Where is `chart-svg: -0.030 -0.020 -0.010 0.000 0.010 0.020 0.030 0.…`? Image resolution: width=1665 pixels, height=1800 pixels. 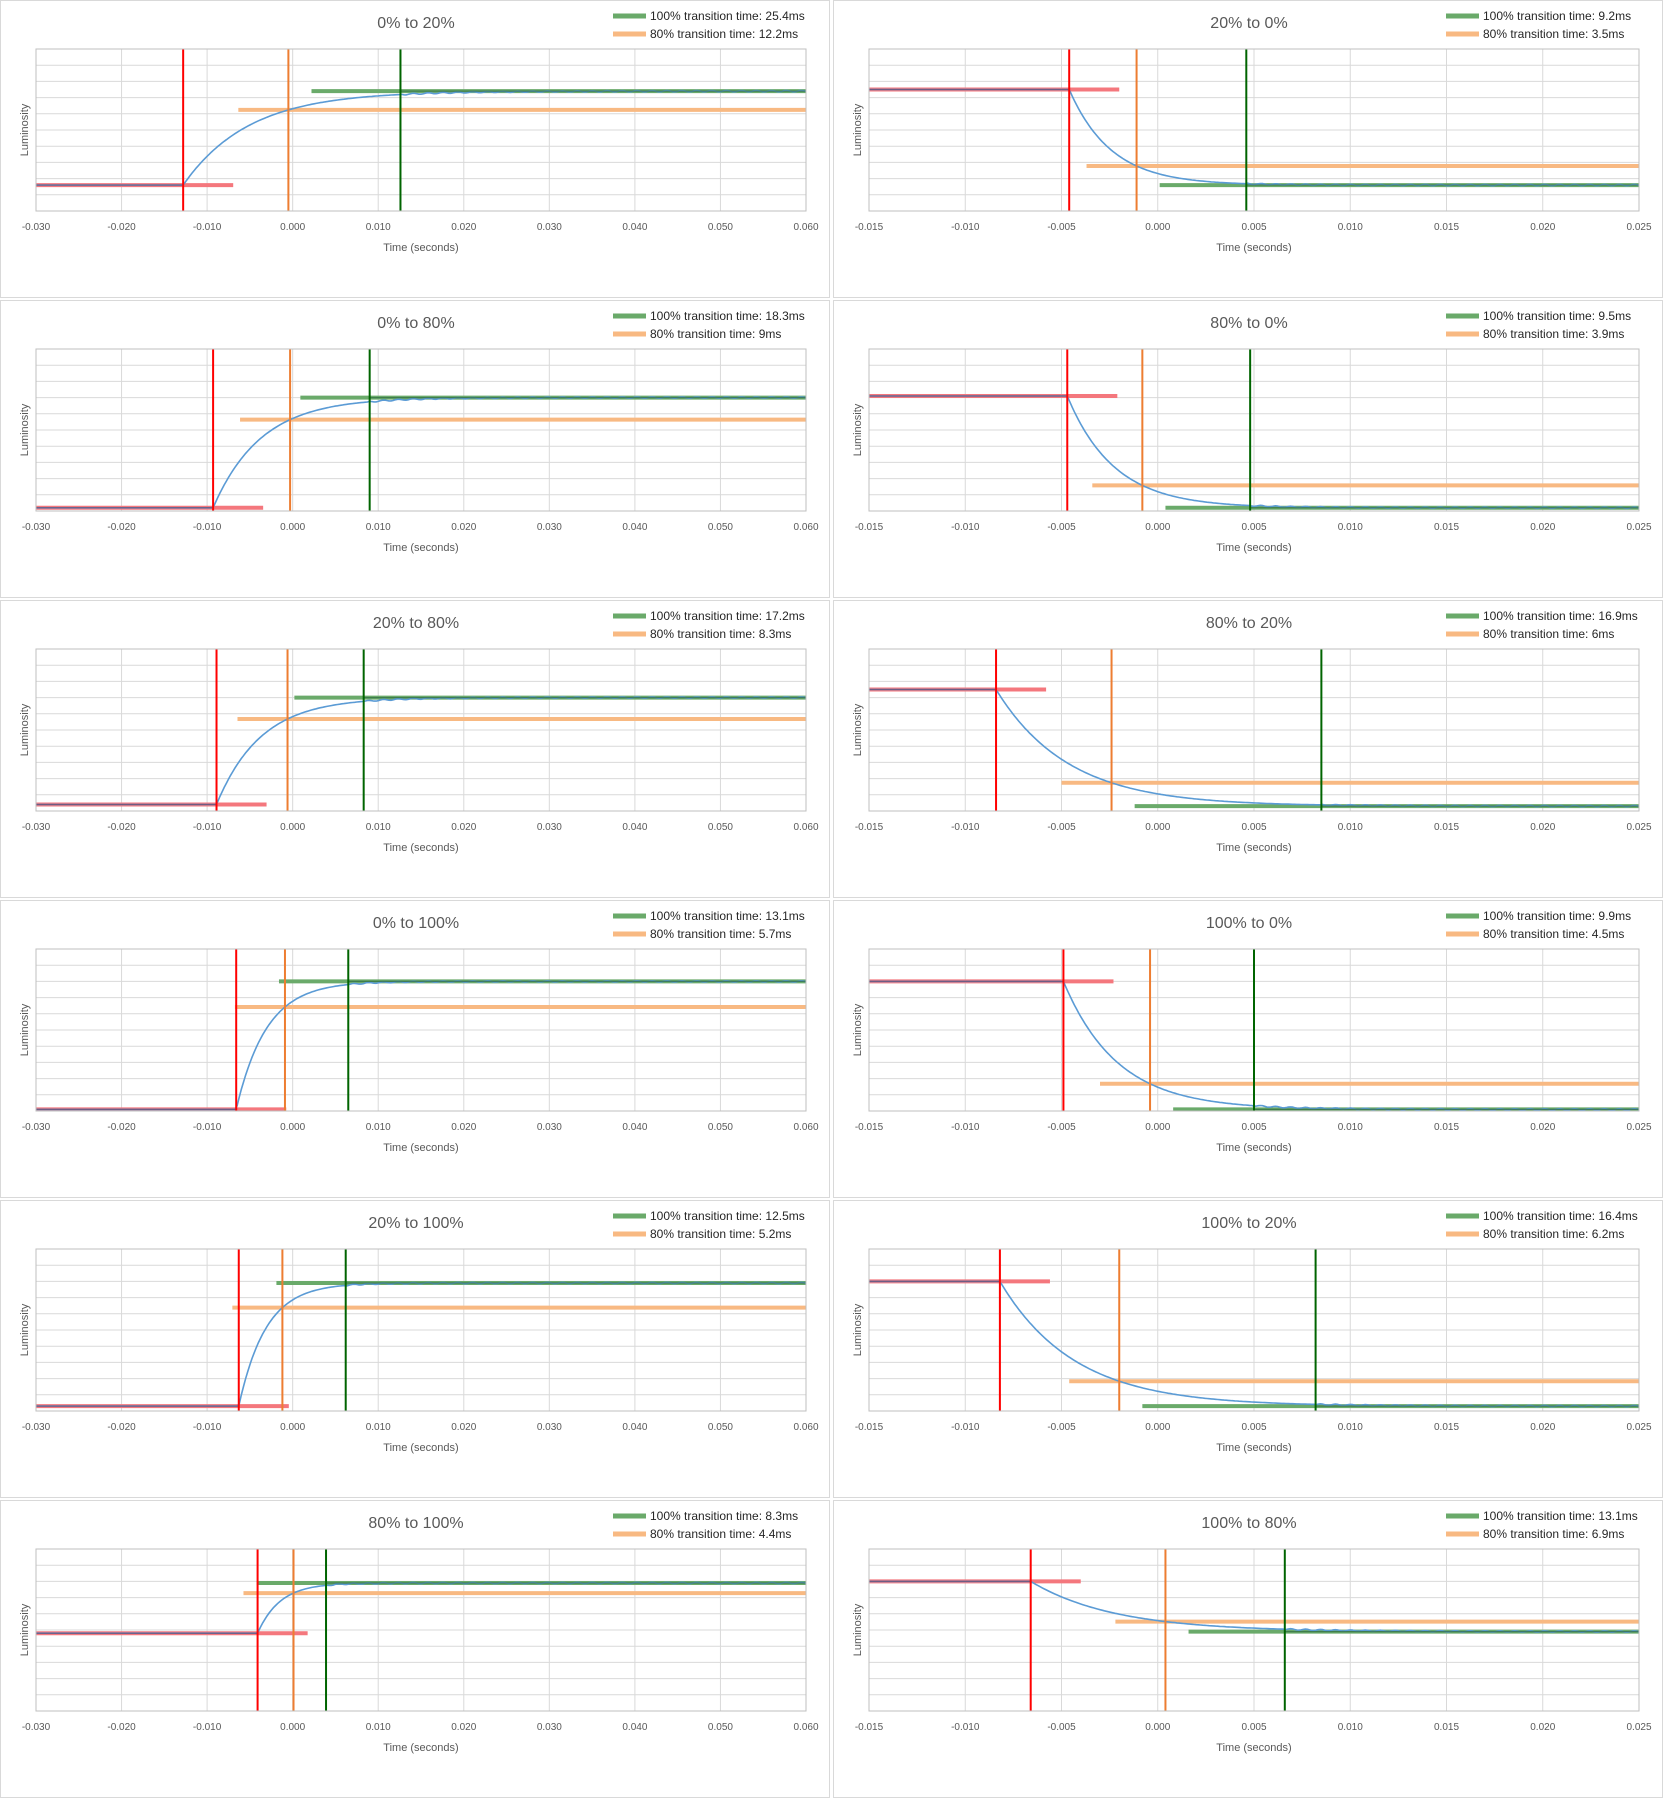
chart-svg: -0.030 -0.020 -0.010 0.000 0.010 0.020 0.030 0.… is located at coordinates (419, 731).